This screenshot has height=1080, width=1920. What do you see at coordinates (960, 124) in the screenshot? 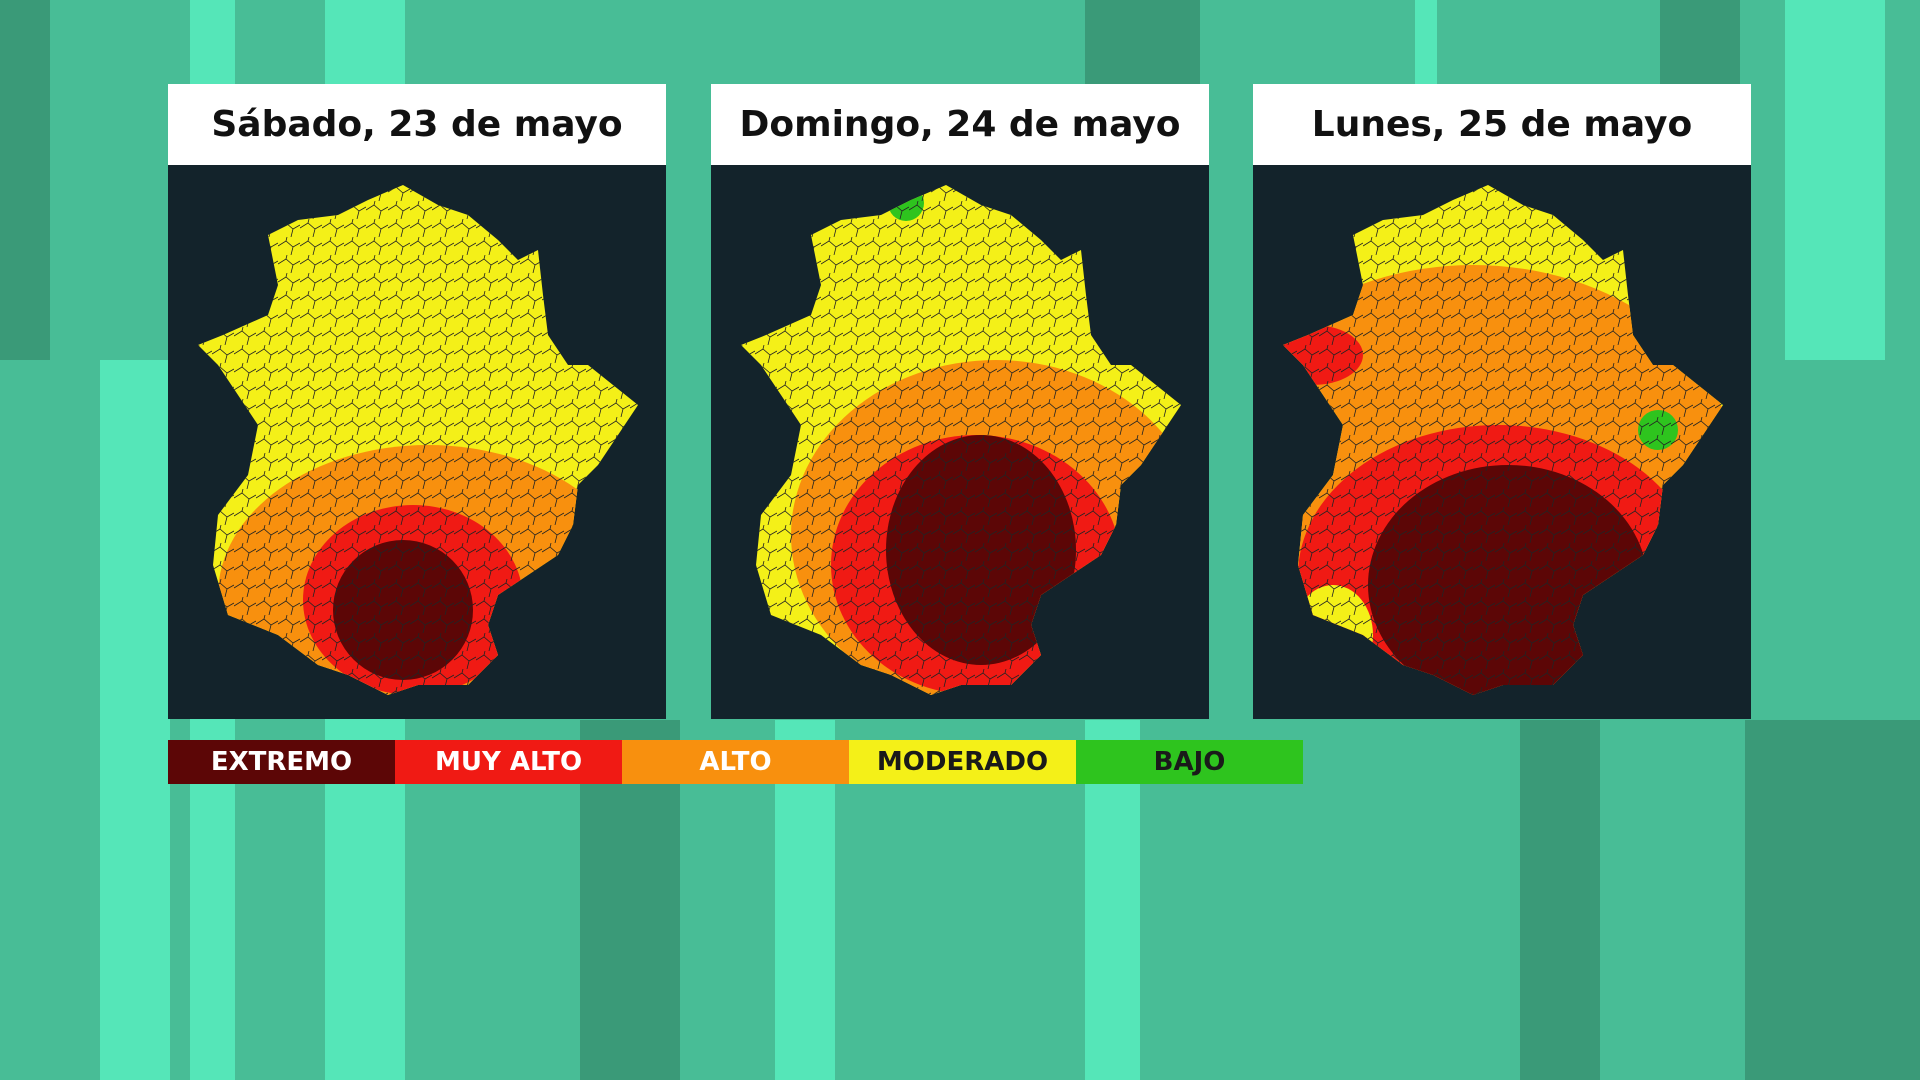
I see `panel-title: Domingo, 24 de mayo` at bounding box center [960, 124].